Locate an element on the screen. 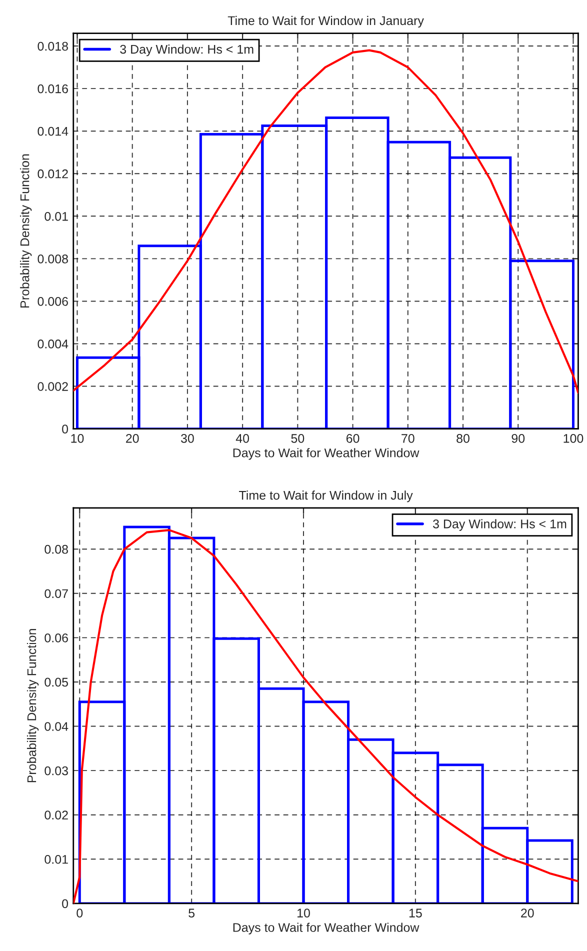 The image size is (587, 951). x-tick-label: 100 is located at coordinates (574, 438).